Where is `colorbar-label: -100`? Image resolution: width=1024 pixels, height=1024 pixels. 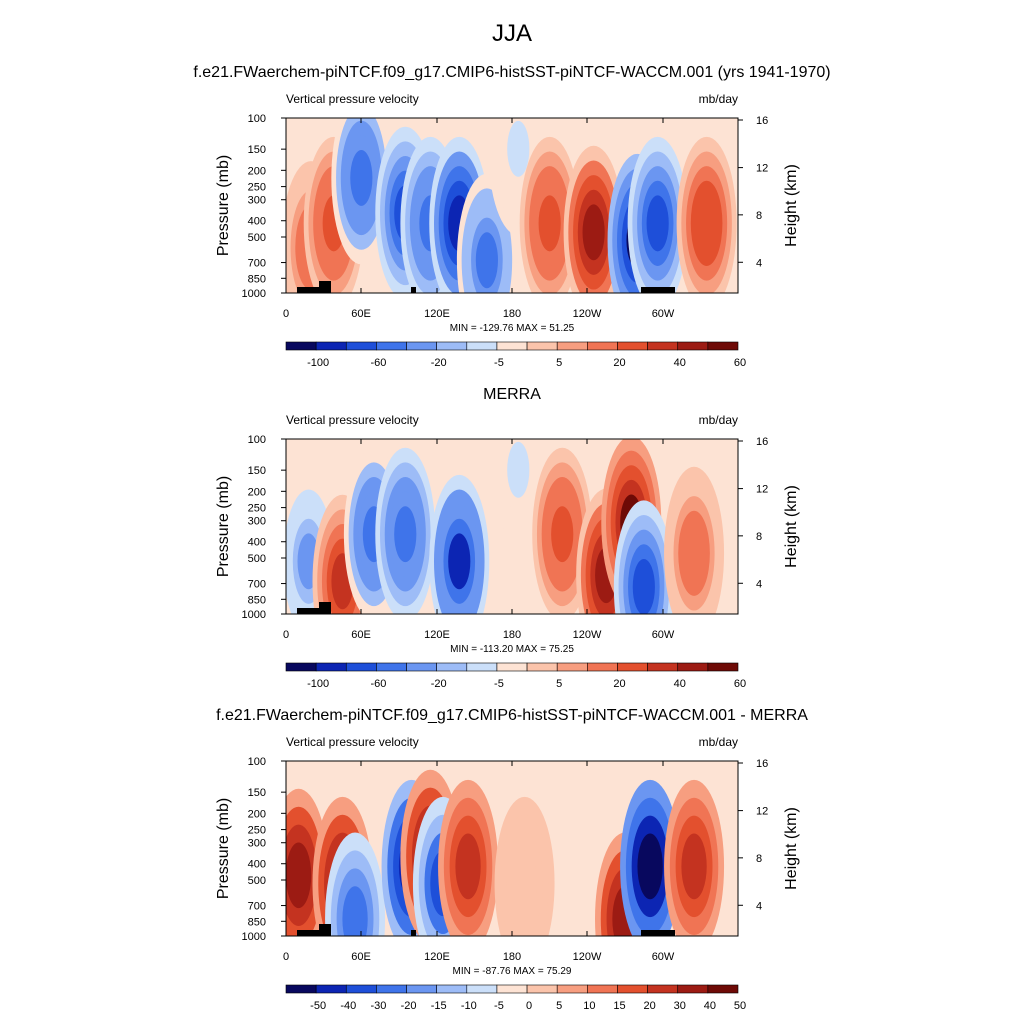 colorbar-label: -100 is located at coordinates (318, 363).